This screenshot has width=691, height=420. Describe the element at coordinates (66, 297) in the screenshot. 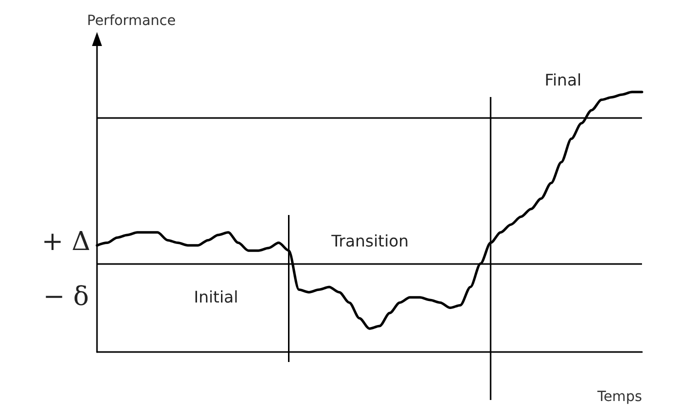

I see `text: − δ` at that location.